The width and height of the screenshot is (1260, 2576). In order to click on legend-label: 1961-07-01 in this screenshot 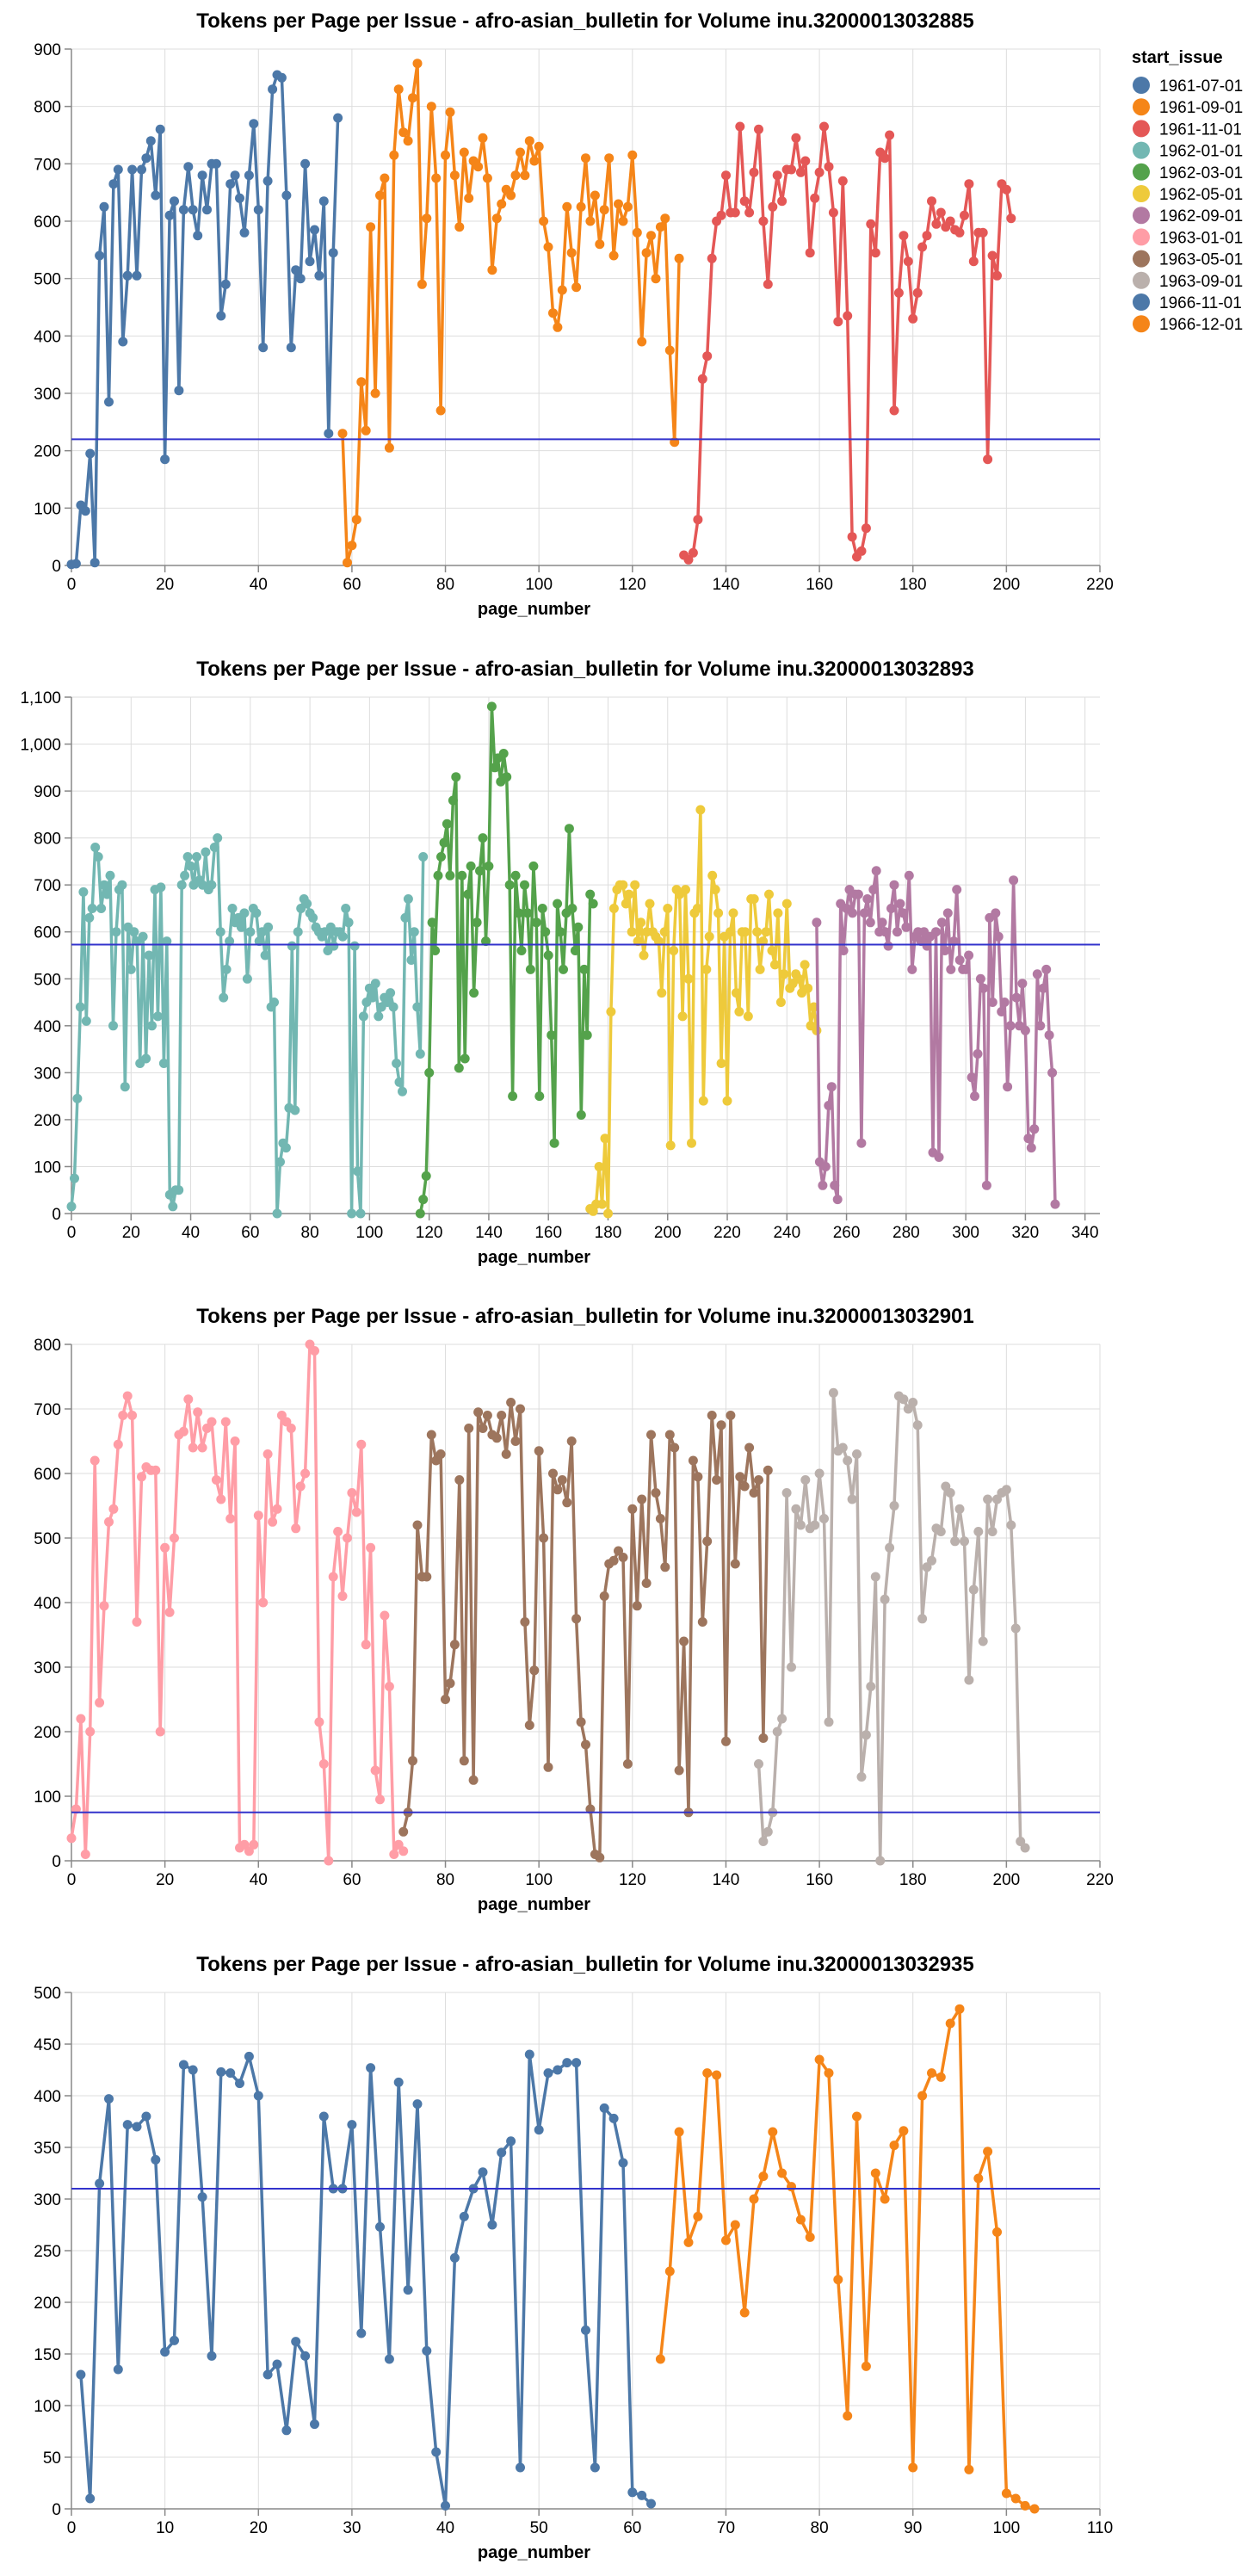, I will do `click(1201, 86)`.